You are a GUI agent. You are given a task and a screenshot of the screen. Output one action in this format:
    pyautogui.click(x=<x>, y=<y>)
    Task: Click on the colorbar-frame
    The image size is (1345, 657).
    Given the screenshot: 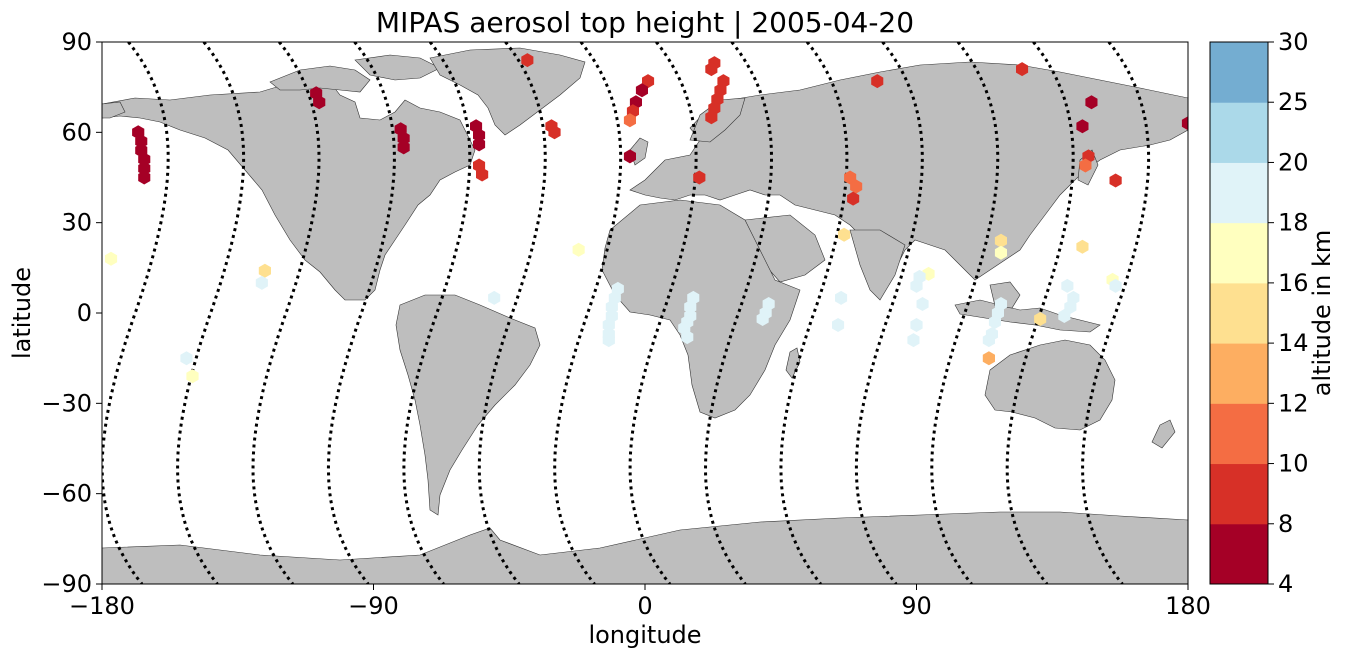 What is the action you would take?
    pyautogui.click(x=1239, y=313)
    